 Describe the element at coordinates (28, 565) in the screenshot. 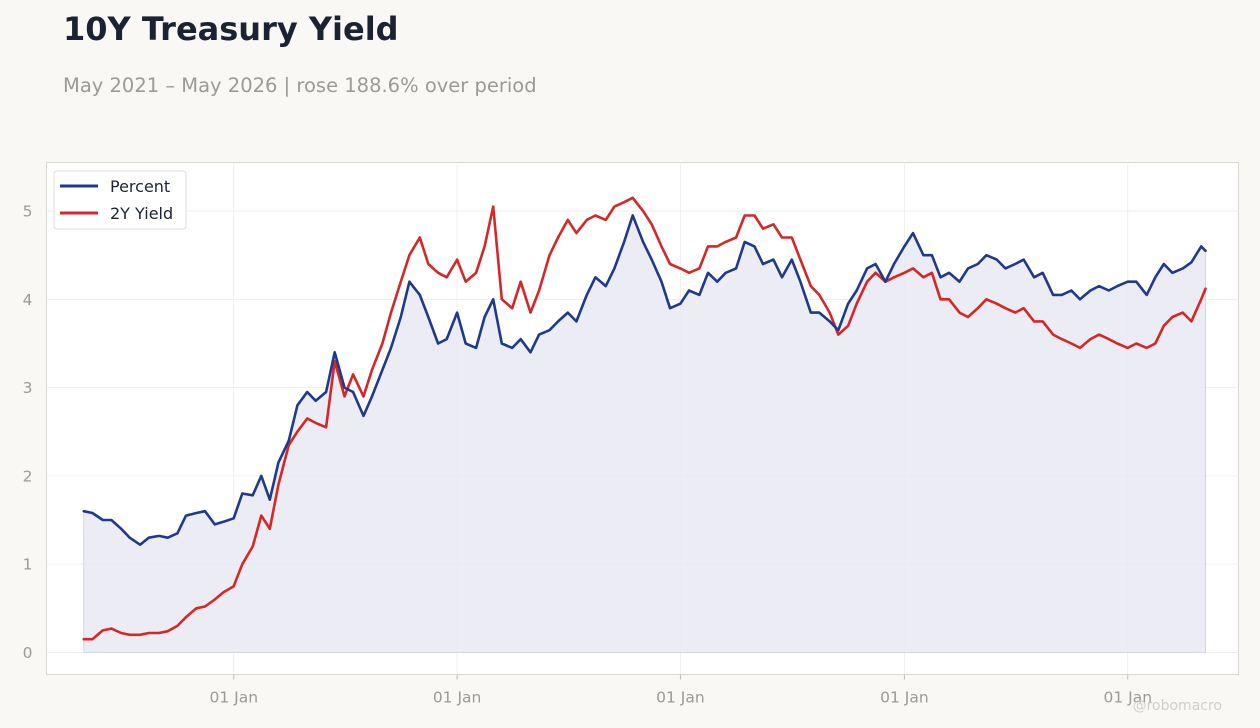

I see `y-tick-label: 1` at that location.